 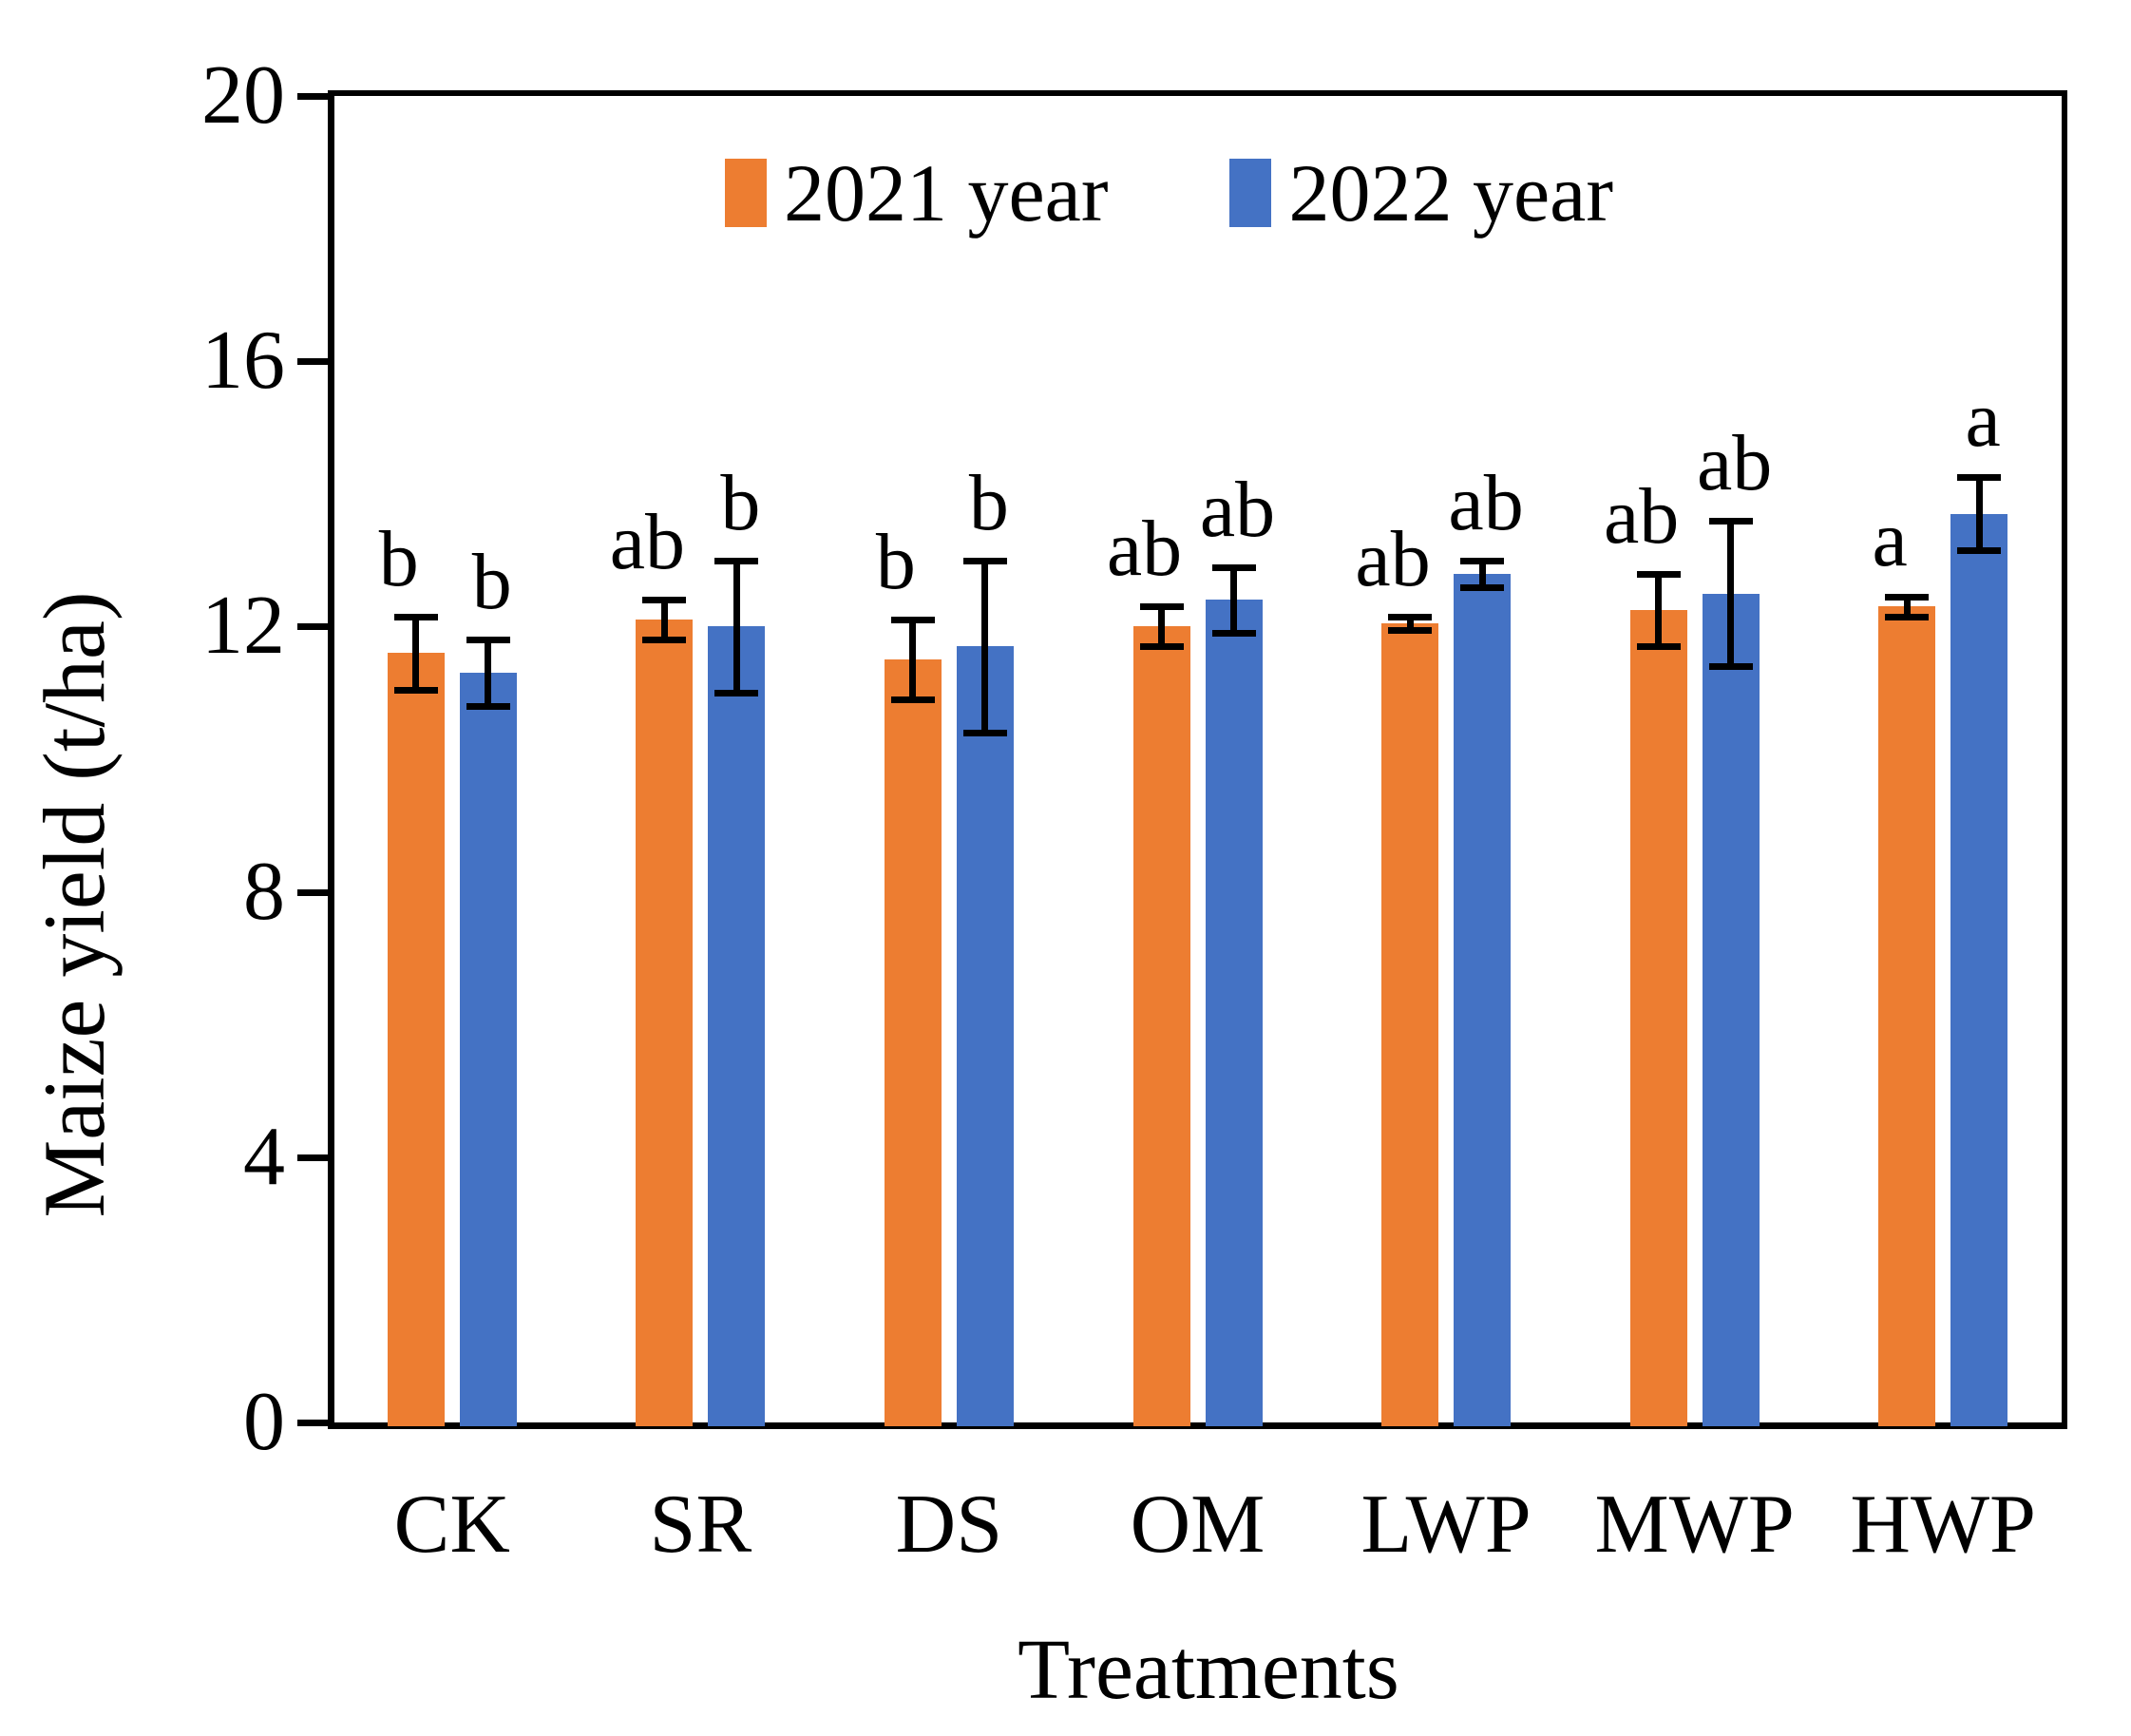 I want to click on bar-2022-LWP, so click(x=1483, y=1000).